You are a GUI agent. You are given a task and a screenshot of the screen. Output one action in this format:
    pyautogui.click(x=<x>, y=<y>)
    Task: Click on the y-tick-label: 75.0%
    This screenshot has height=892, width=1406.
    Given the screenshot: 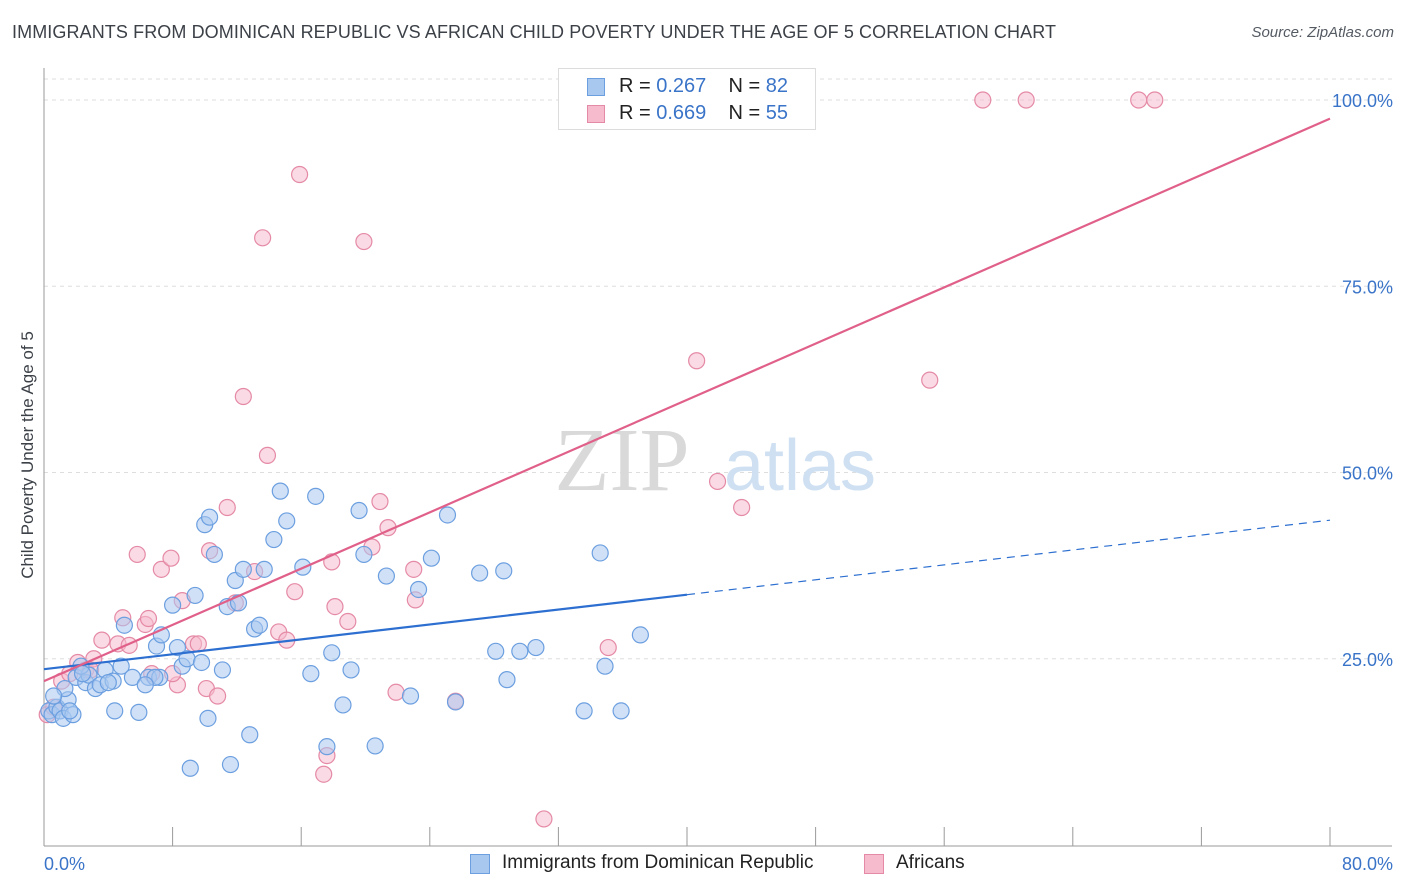 What is the action you would take?
    pyautogui.click(x=1367, y=287)
    